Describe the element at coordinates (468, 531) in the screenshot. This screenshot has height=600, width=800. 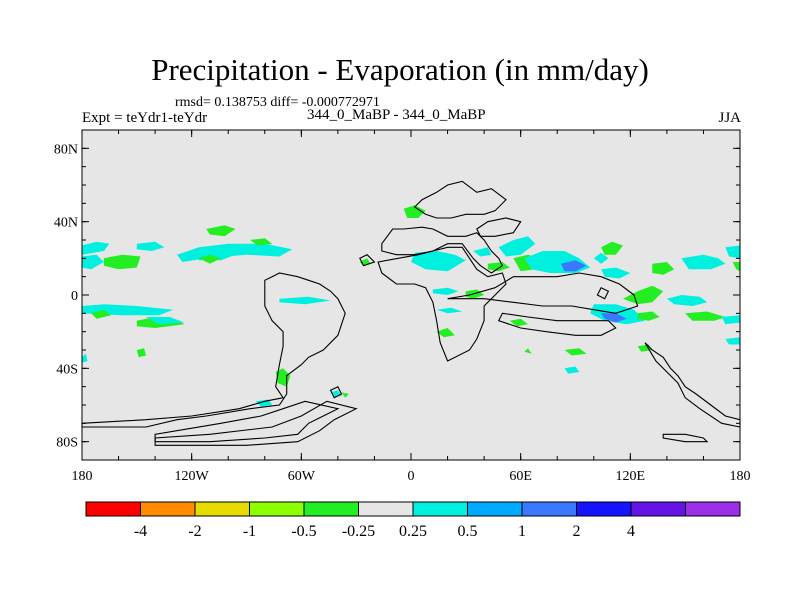
I see `colorbar-label: 0.5` at that location.